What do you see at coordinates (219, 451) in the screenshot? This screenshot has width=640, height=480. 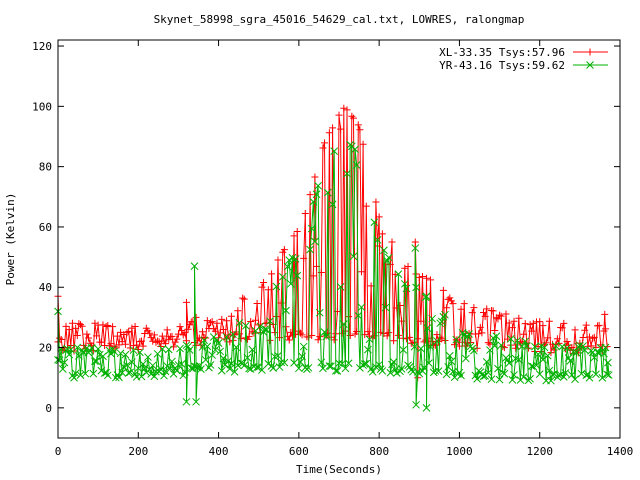 I see `x-tick-label: 400` at bounding box center [219, 451].